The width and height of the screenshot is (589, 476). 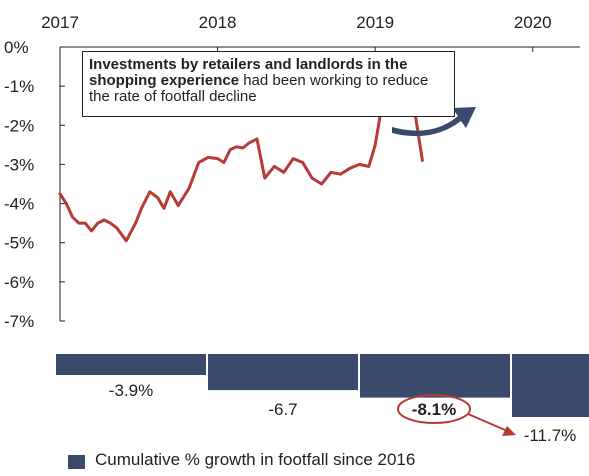 What do you see at coordinates (282, 409) in the screenshot?
I see `bar-value-label: -6.7` at bounding box center [282, 409].